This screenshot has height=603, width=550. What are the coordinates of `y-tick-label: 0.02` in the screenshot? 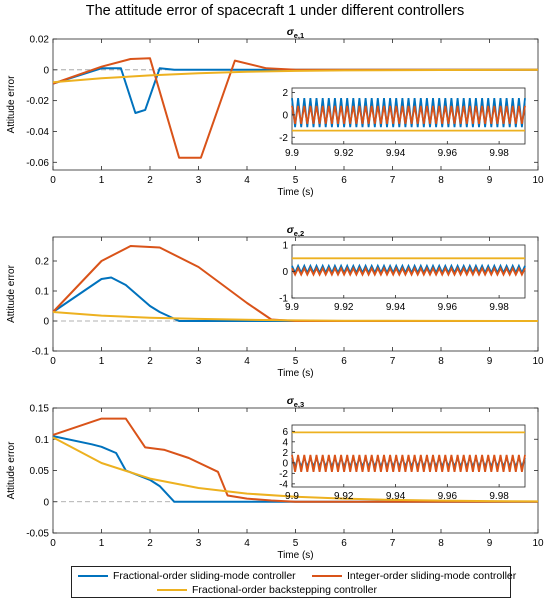 It's located at (40, 40).